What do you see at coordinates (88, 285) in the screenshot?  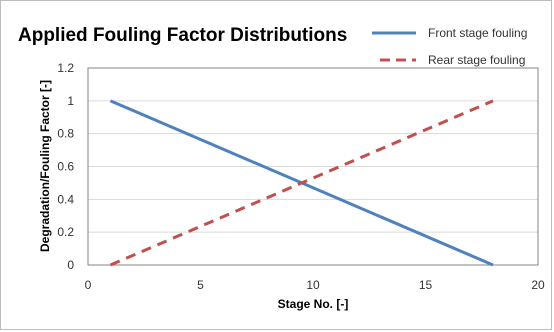 I see `x-tick-label: 0` at bounding box center [88, 285].